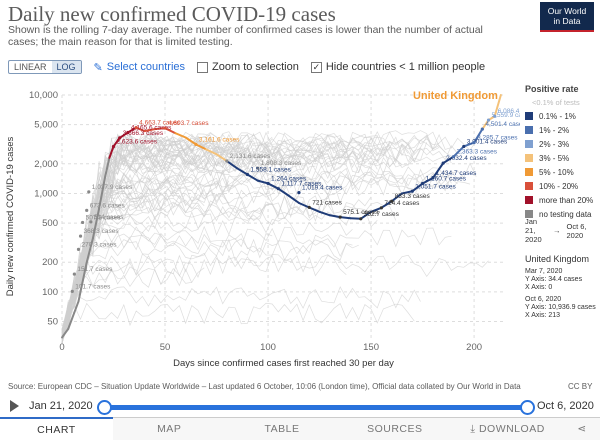 This screenshot has width=600, height=441. What do you see at coordinates (66, 67) in the screenshot?
I see `log-toggle-button: LOG` at bounding box center [66, 67].